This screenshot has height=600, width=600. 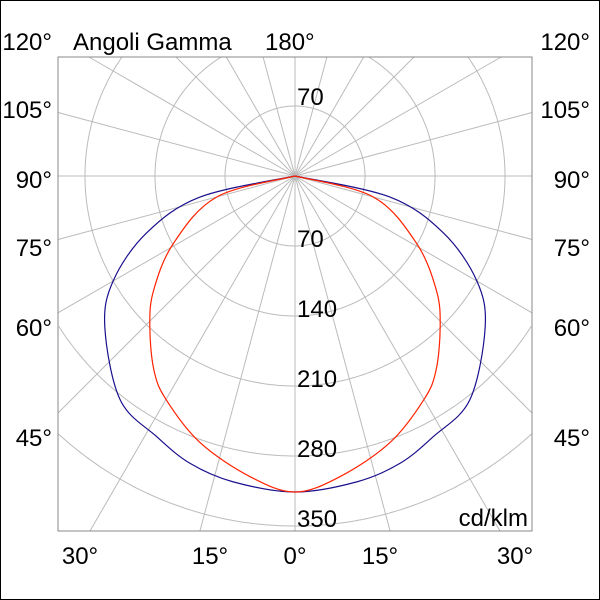 I want to click on angle-label-left: 75°, so click(x=34, y=248).